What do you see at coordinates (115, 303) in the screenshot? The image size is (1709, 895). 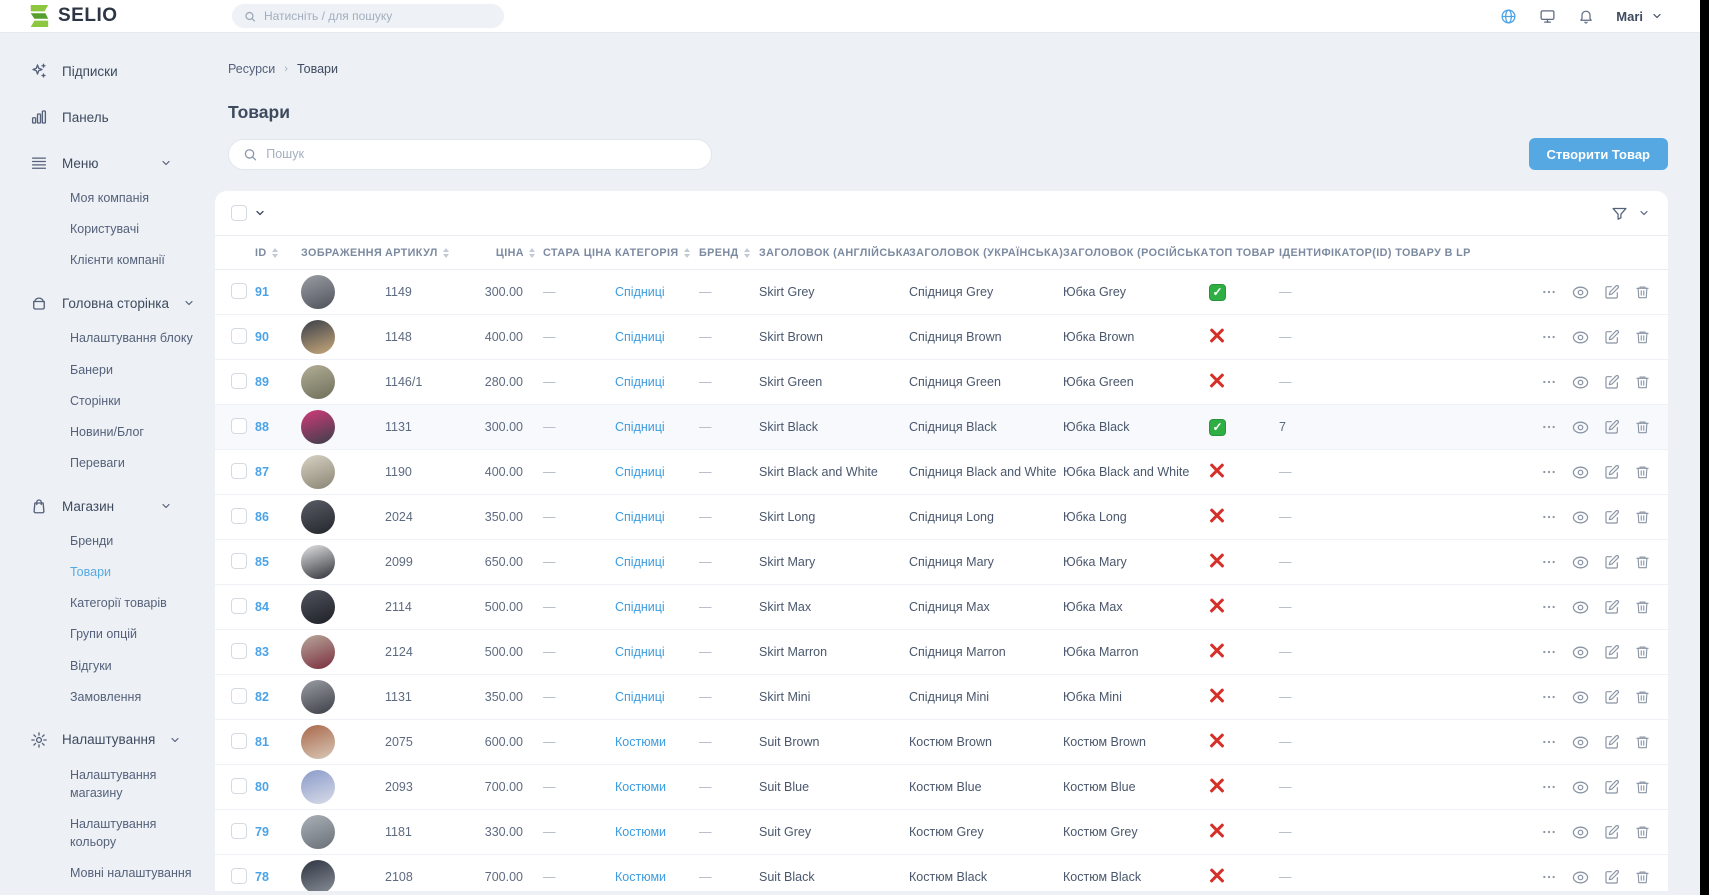 I see `sidebar-item-home-page: Головна сторінка` at bounding box center [115, 303].